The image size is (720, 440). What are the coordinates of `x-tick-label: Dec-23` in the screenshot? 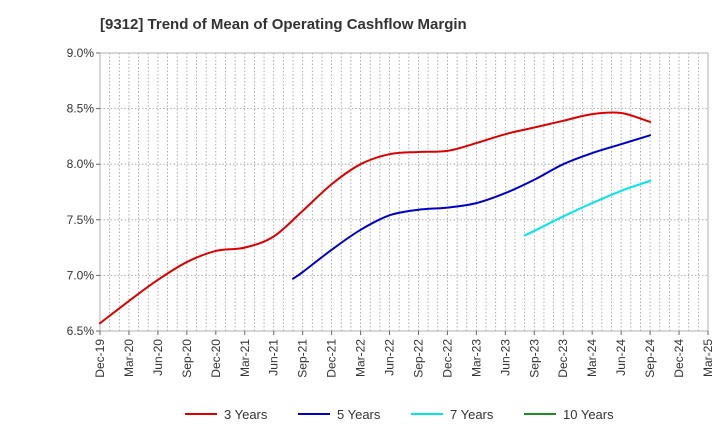 It's located at (563, 358).